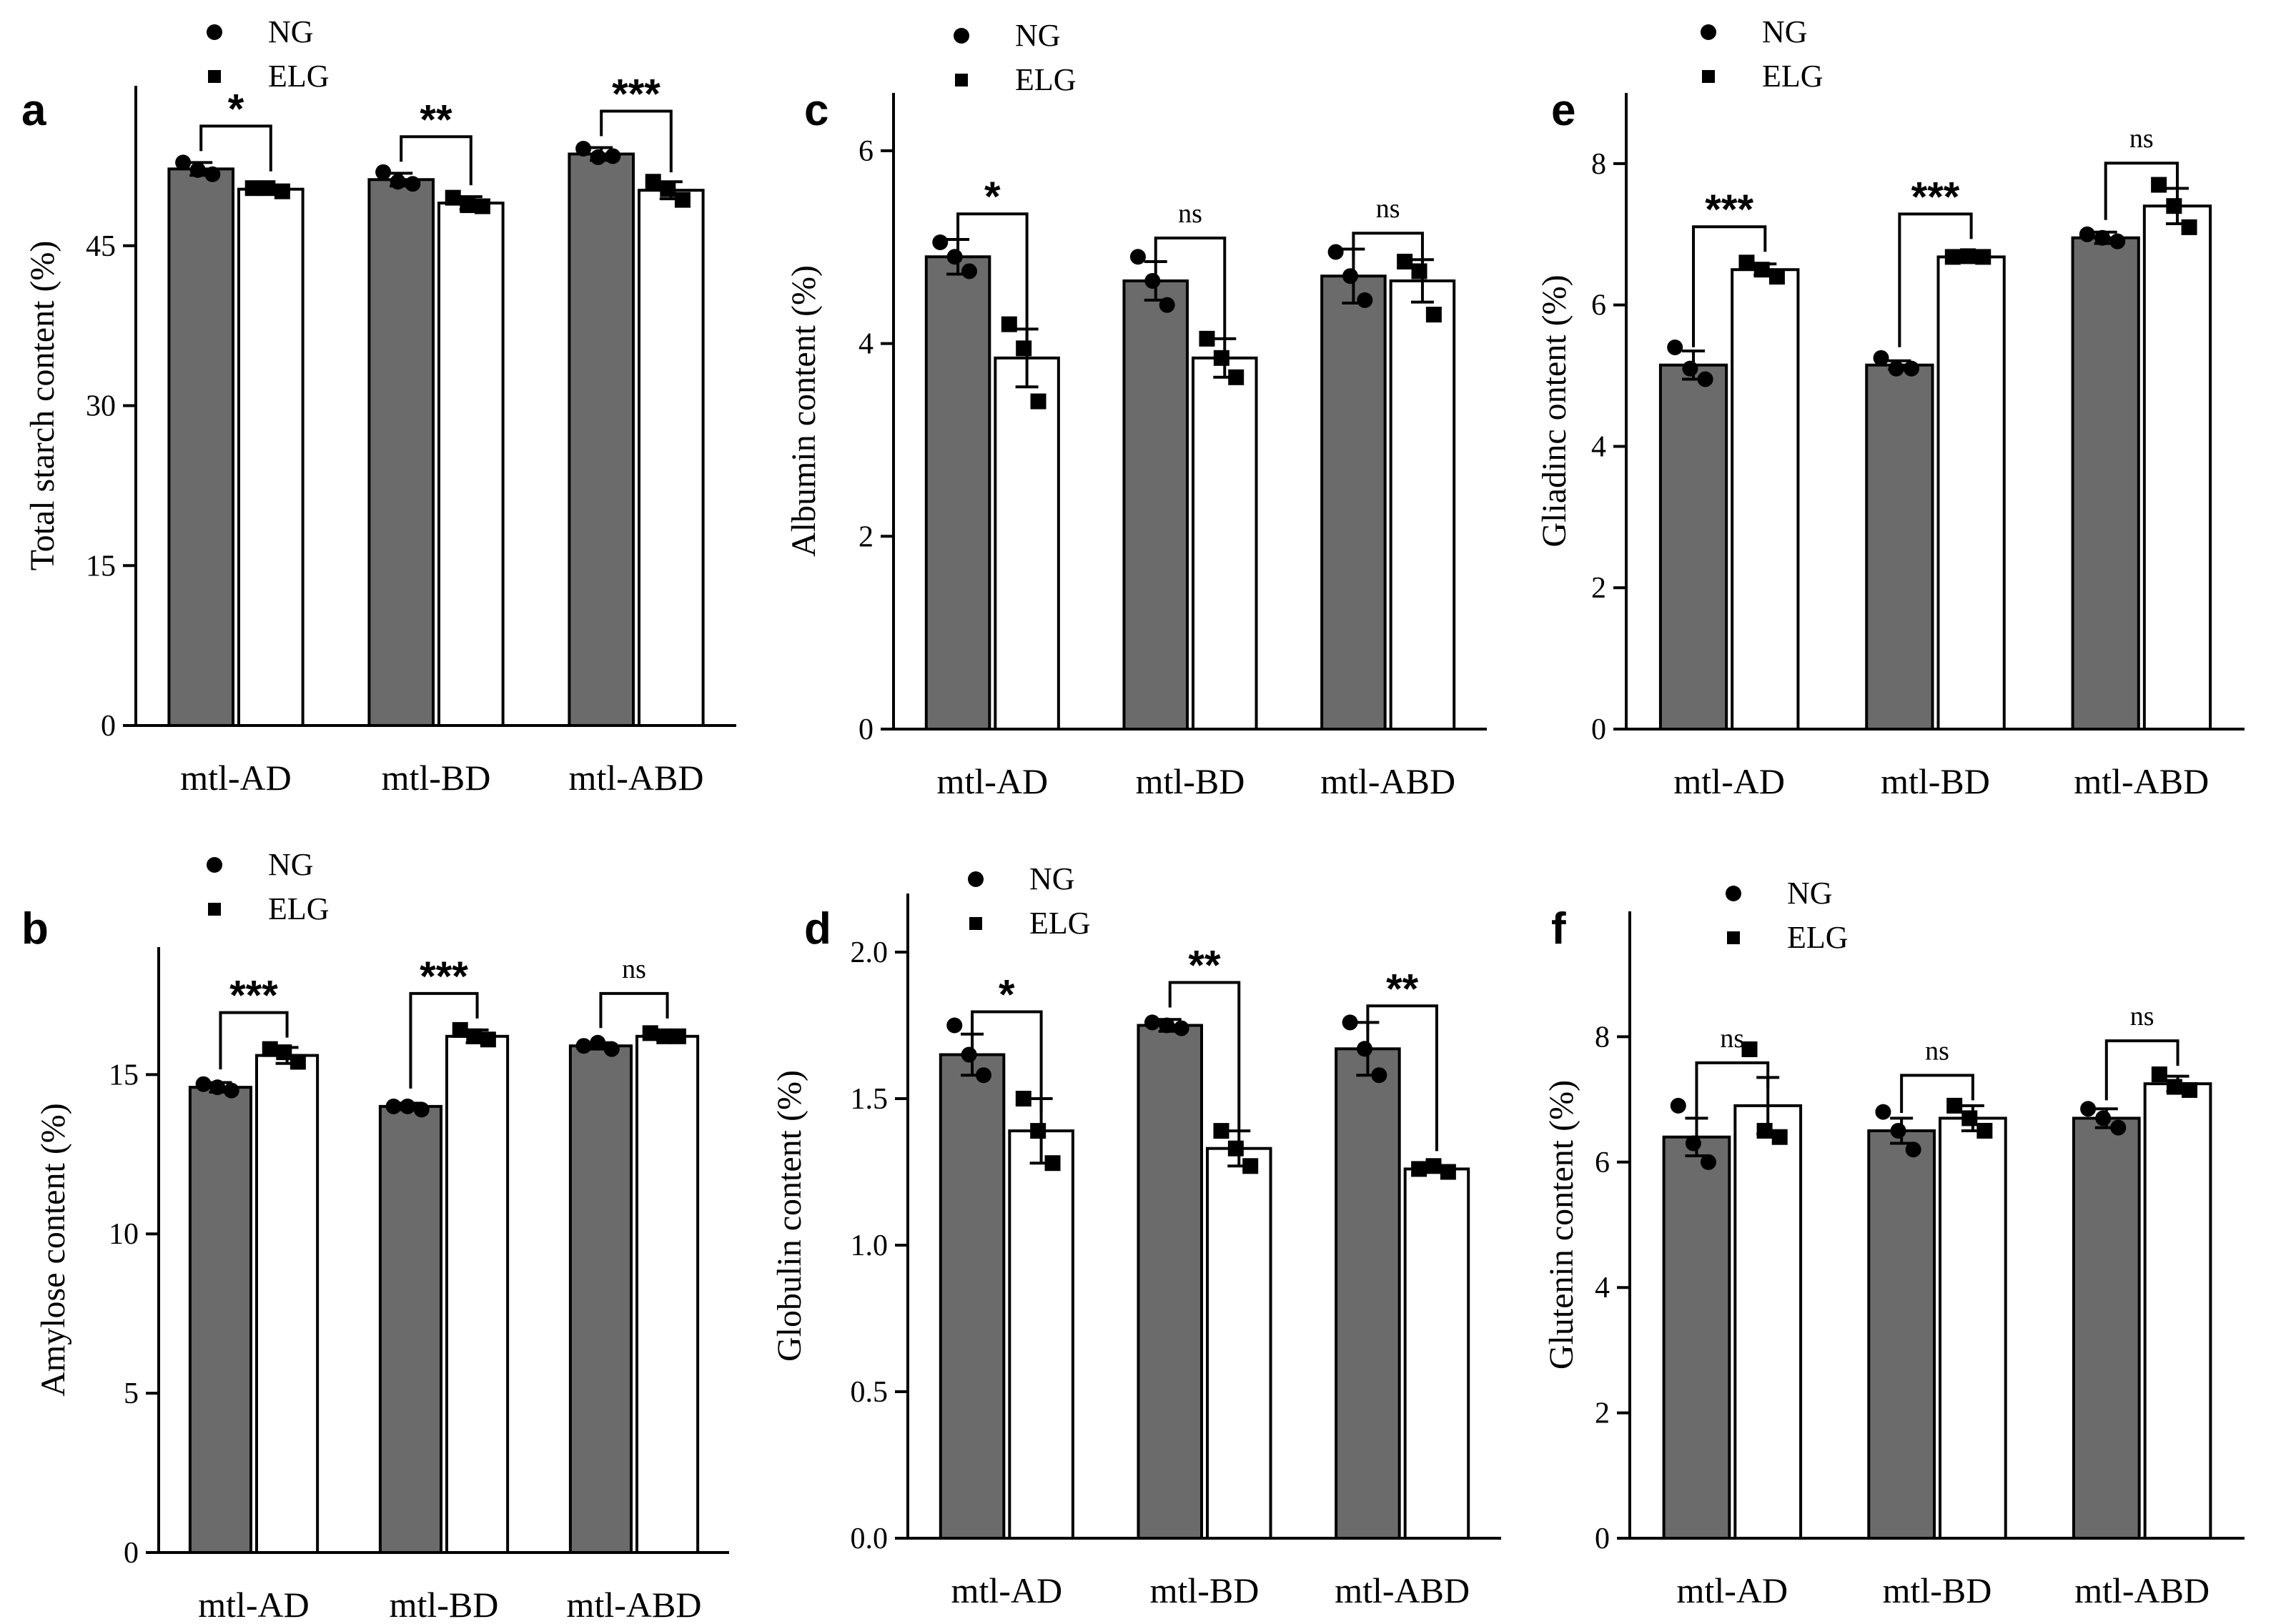  What do you see at coordinates (42, 406) in the screenshot?
I see `y-axis-label: Total starch content (%)` at bounding box center [42, 406].